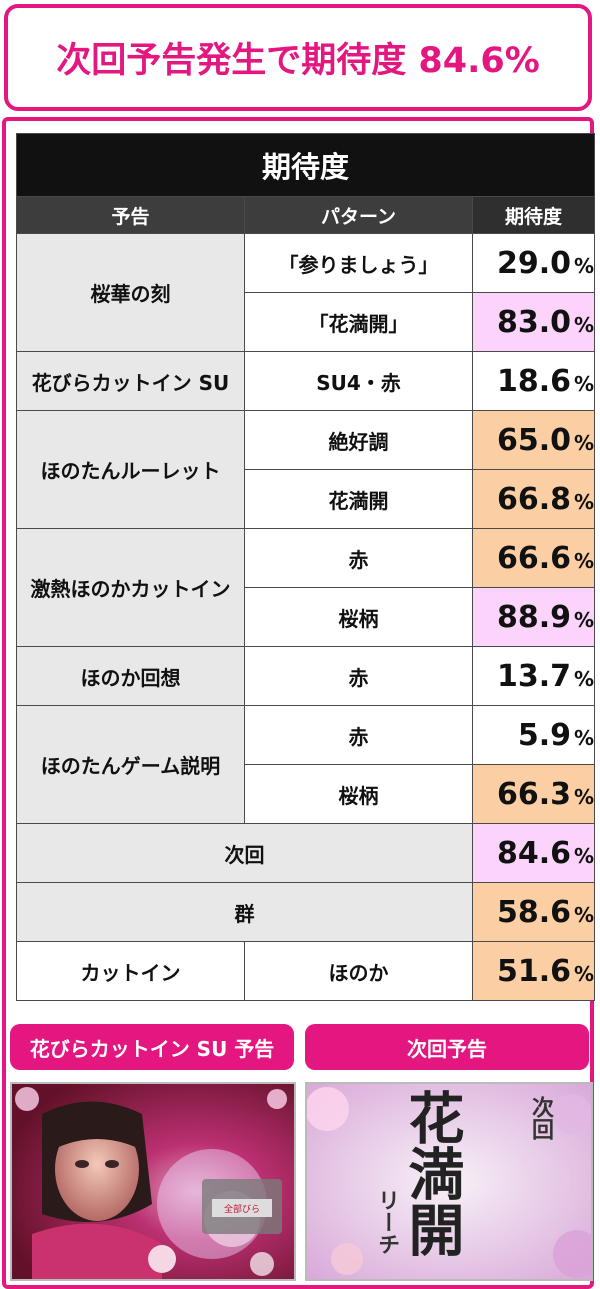  Describe the element at coordinates (533, 215) in the screenshot. I see `col-header-rate: 期待度` at that location.